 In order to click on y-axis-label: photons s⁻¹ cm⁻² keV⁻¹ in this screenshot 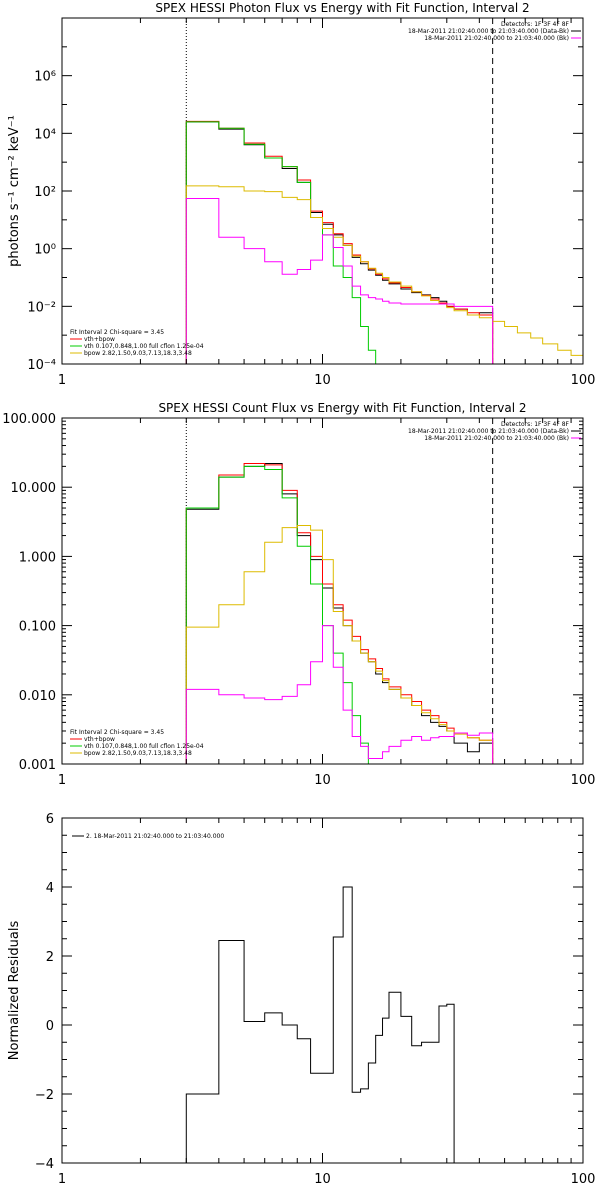, I will do `click(14, 191)`.